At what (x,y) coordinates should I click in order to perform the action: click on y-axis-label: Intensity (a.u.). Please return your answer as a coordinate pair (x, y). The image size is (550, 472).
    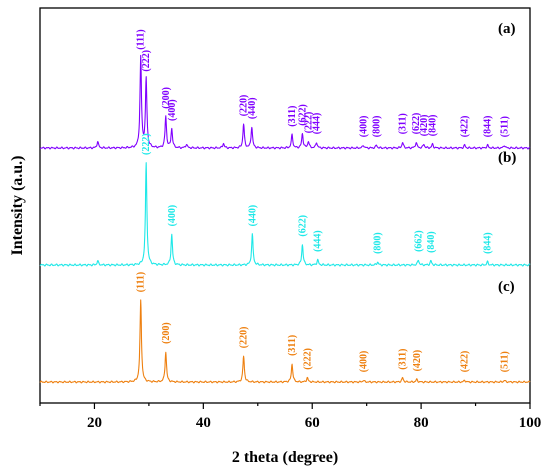
    Looking at the image, I should click on (17, 205).